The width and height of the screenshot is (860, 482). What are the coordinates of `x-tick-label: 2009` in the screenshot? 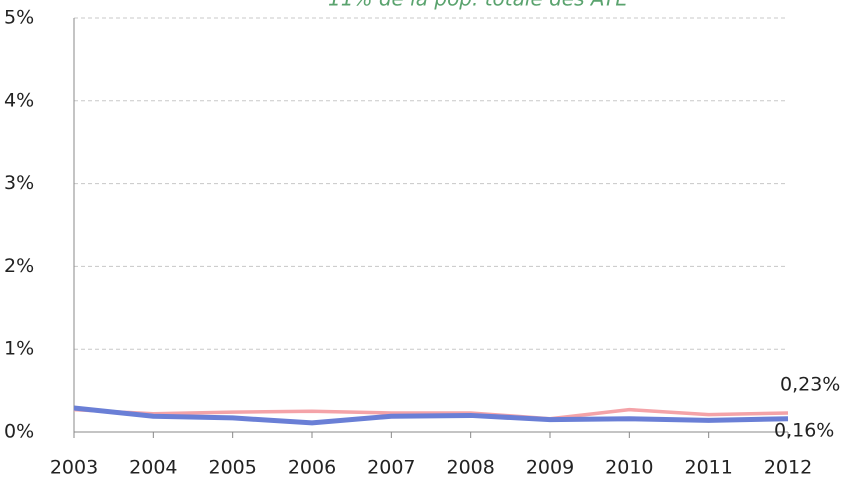 It's located at (550, 468).